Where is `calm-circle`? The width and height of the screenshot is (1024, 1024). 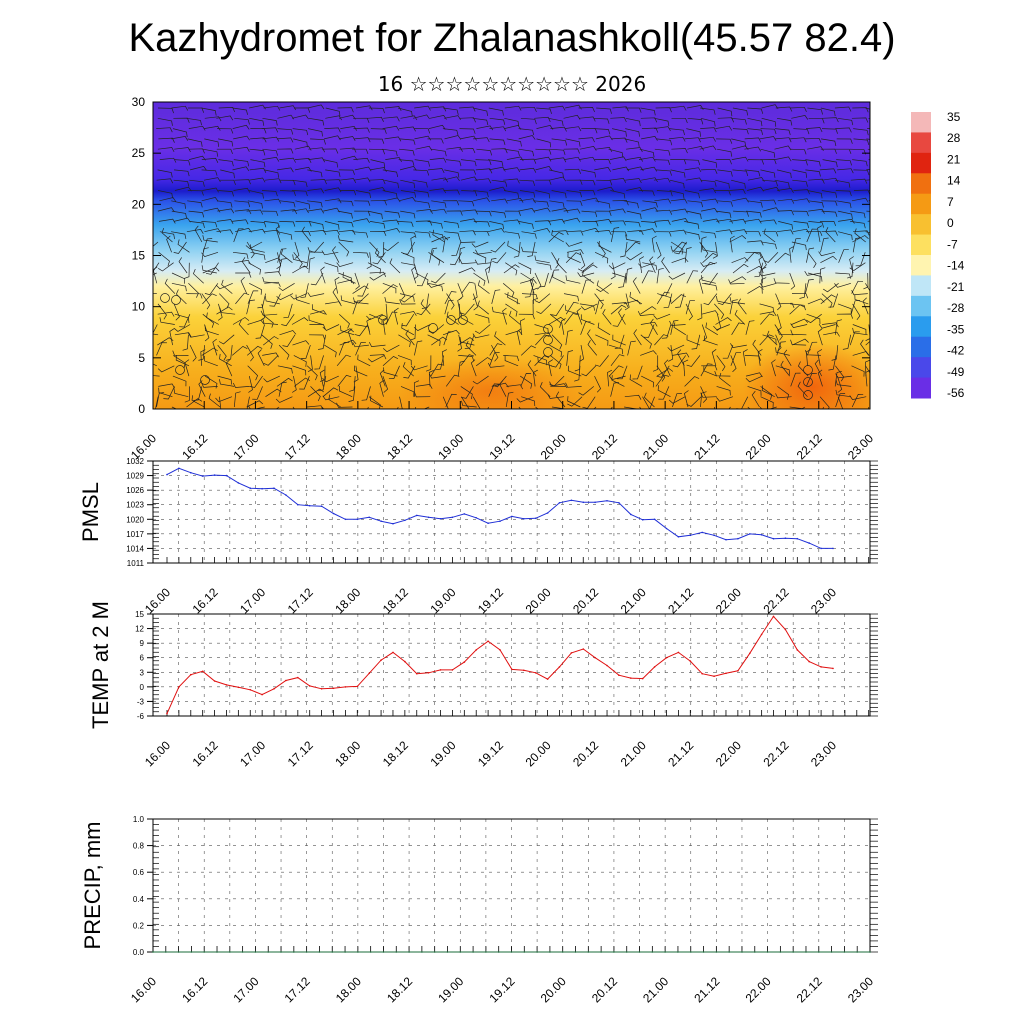 calm-circle is located at coordinates (180, 370).